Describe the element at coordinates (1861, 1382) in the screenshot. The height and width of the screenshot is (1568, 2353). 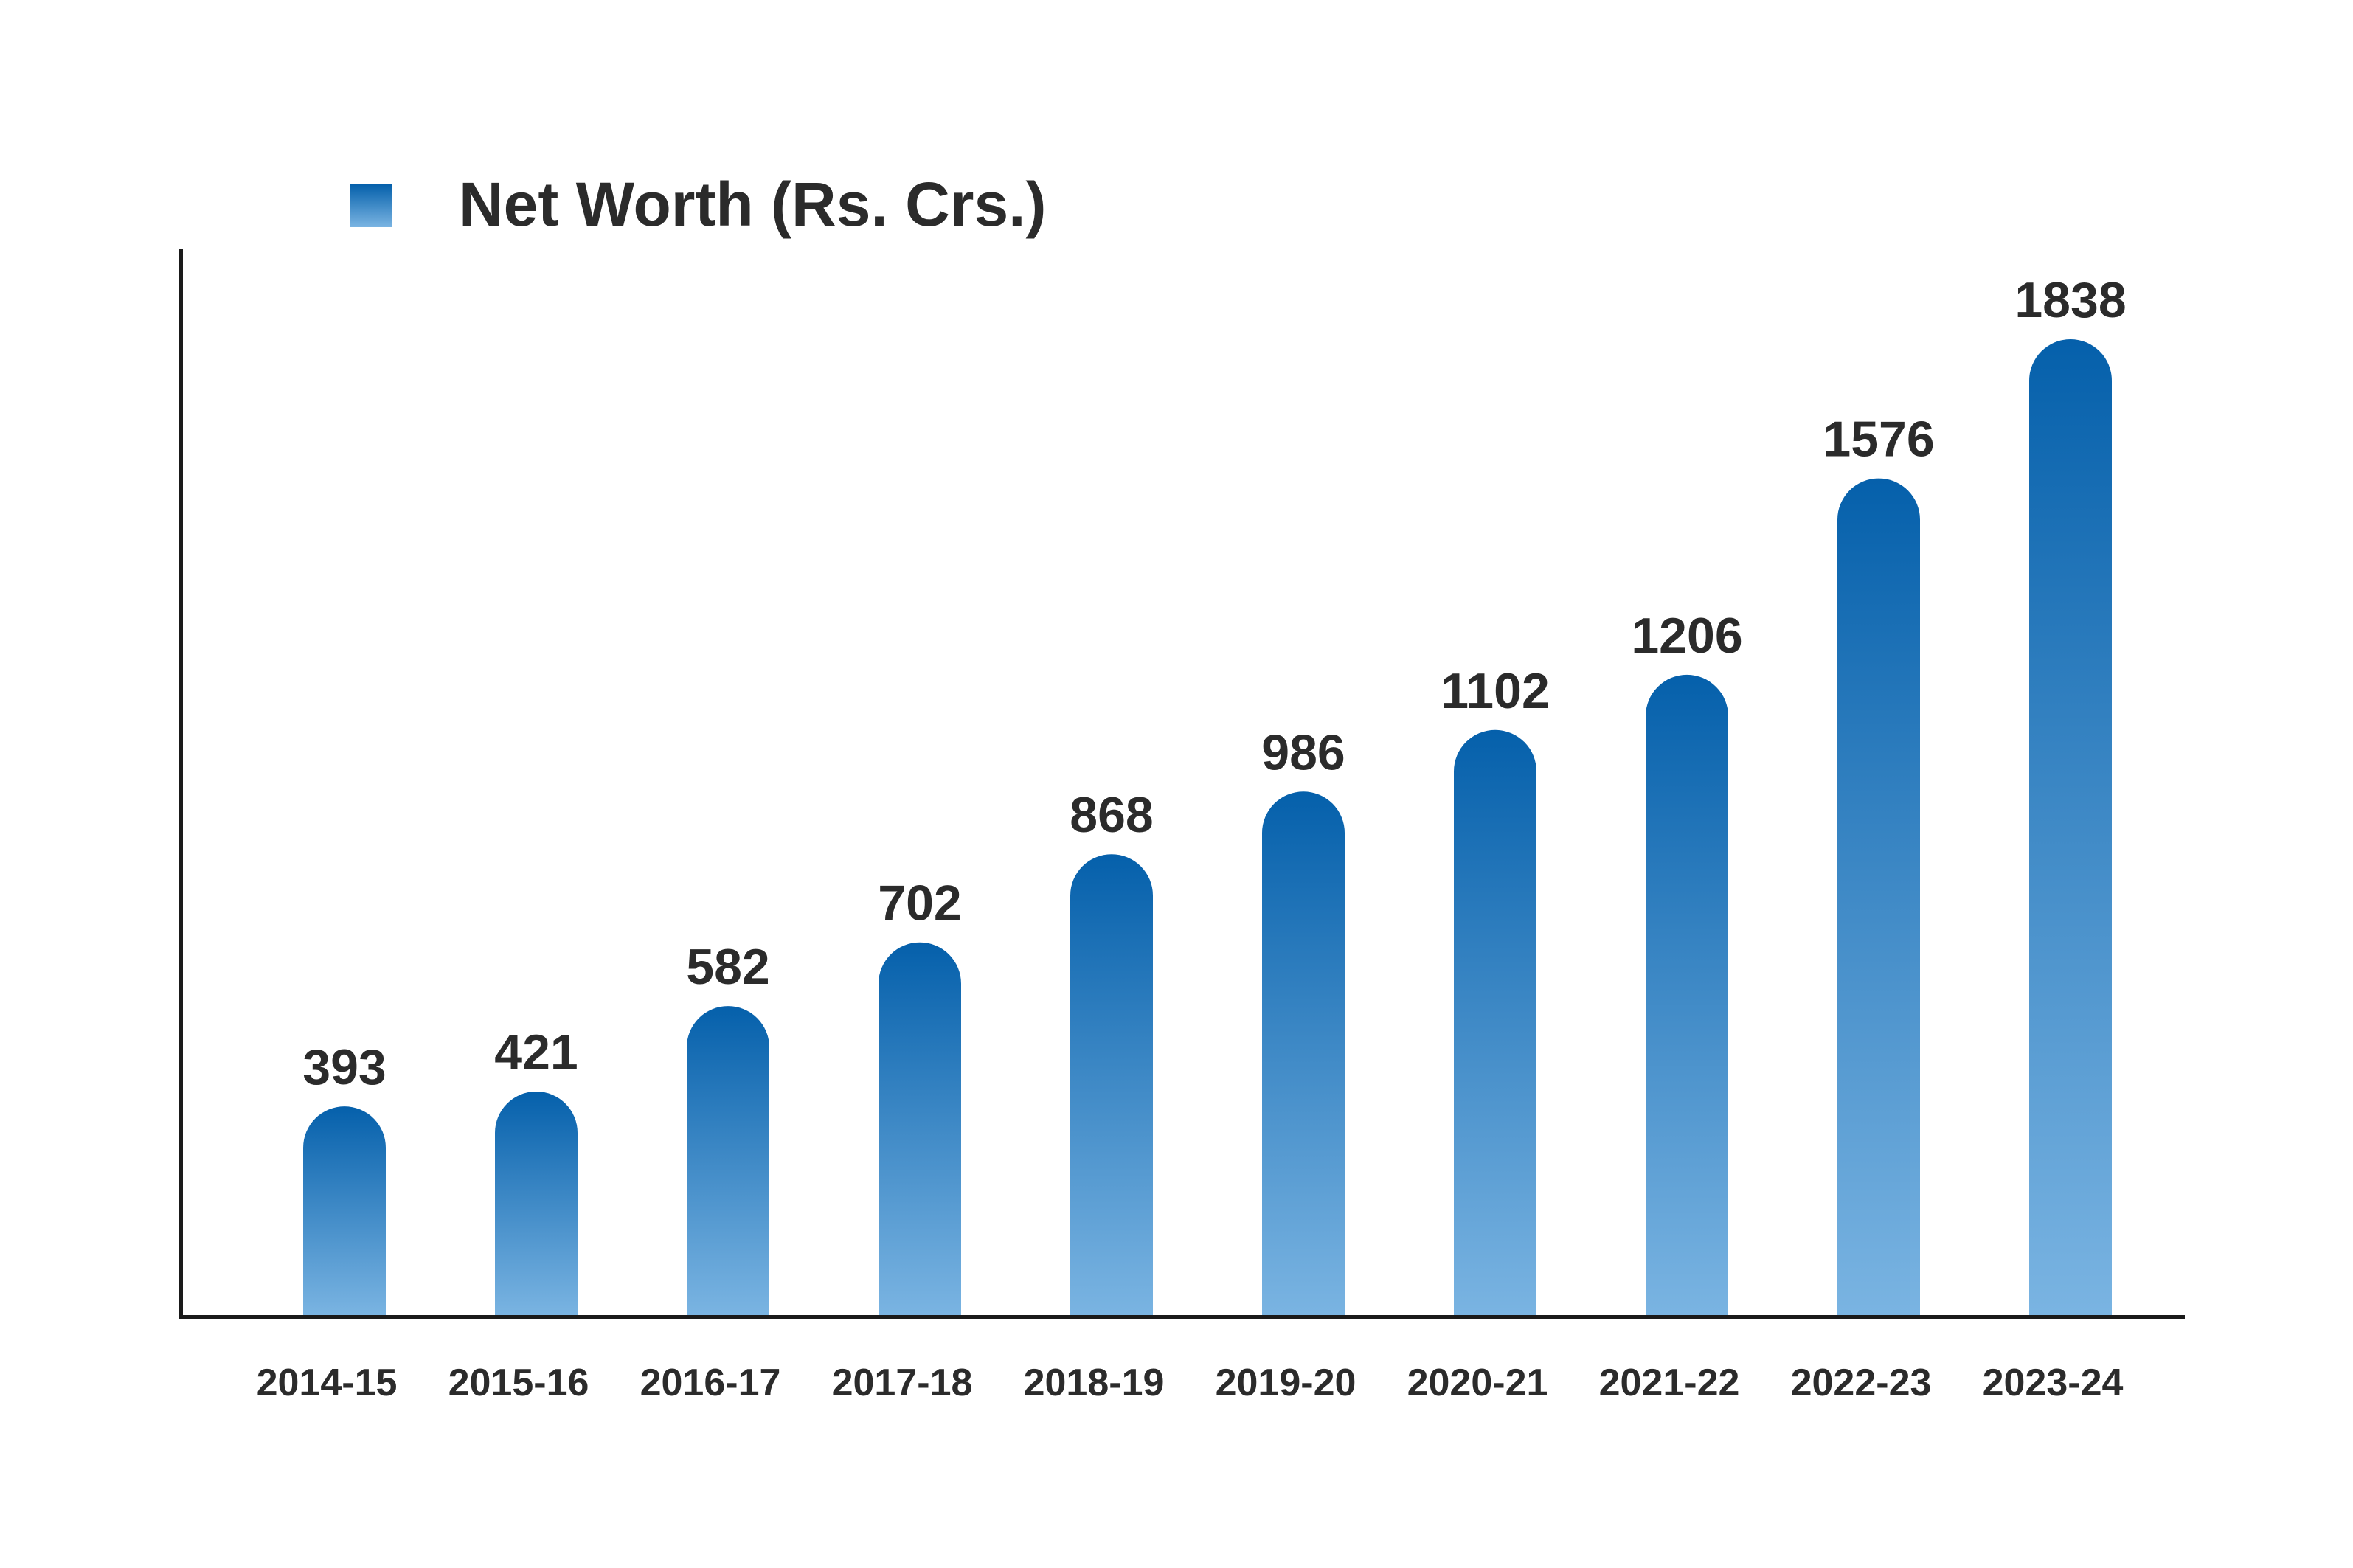
I see `x-tick-label-2022-23: 2022-23` at that location.